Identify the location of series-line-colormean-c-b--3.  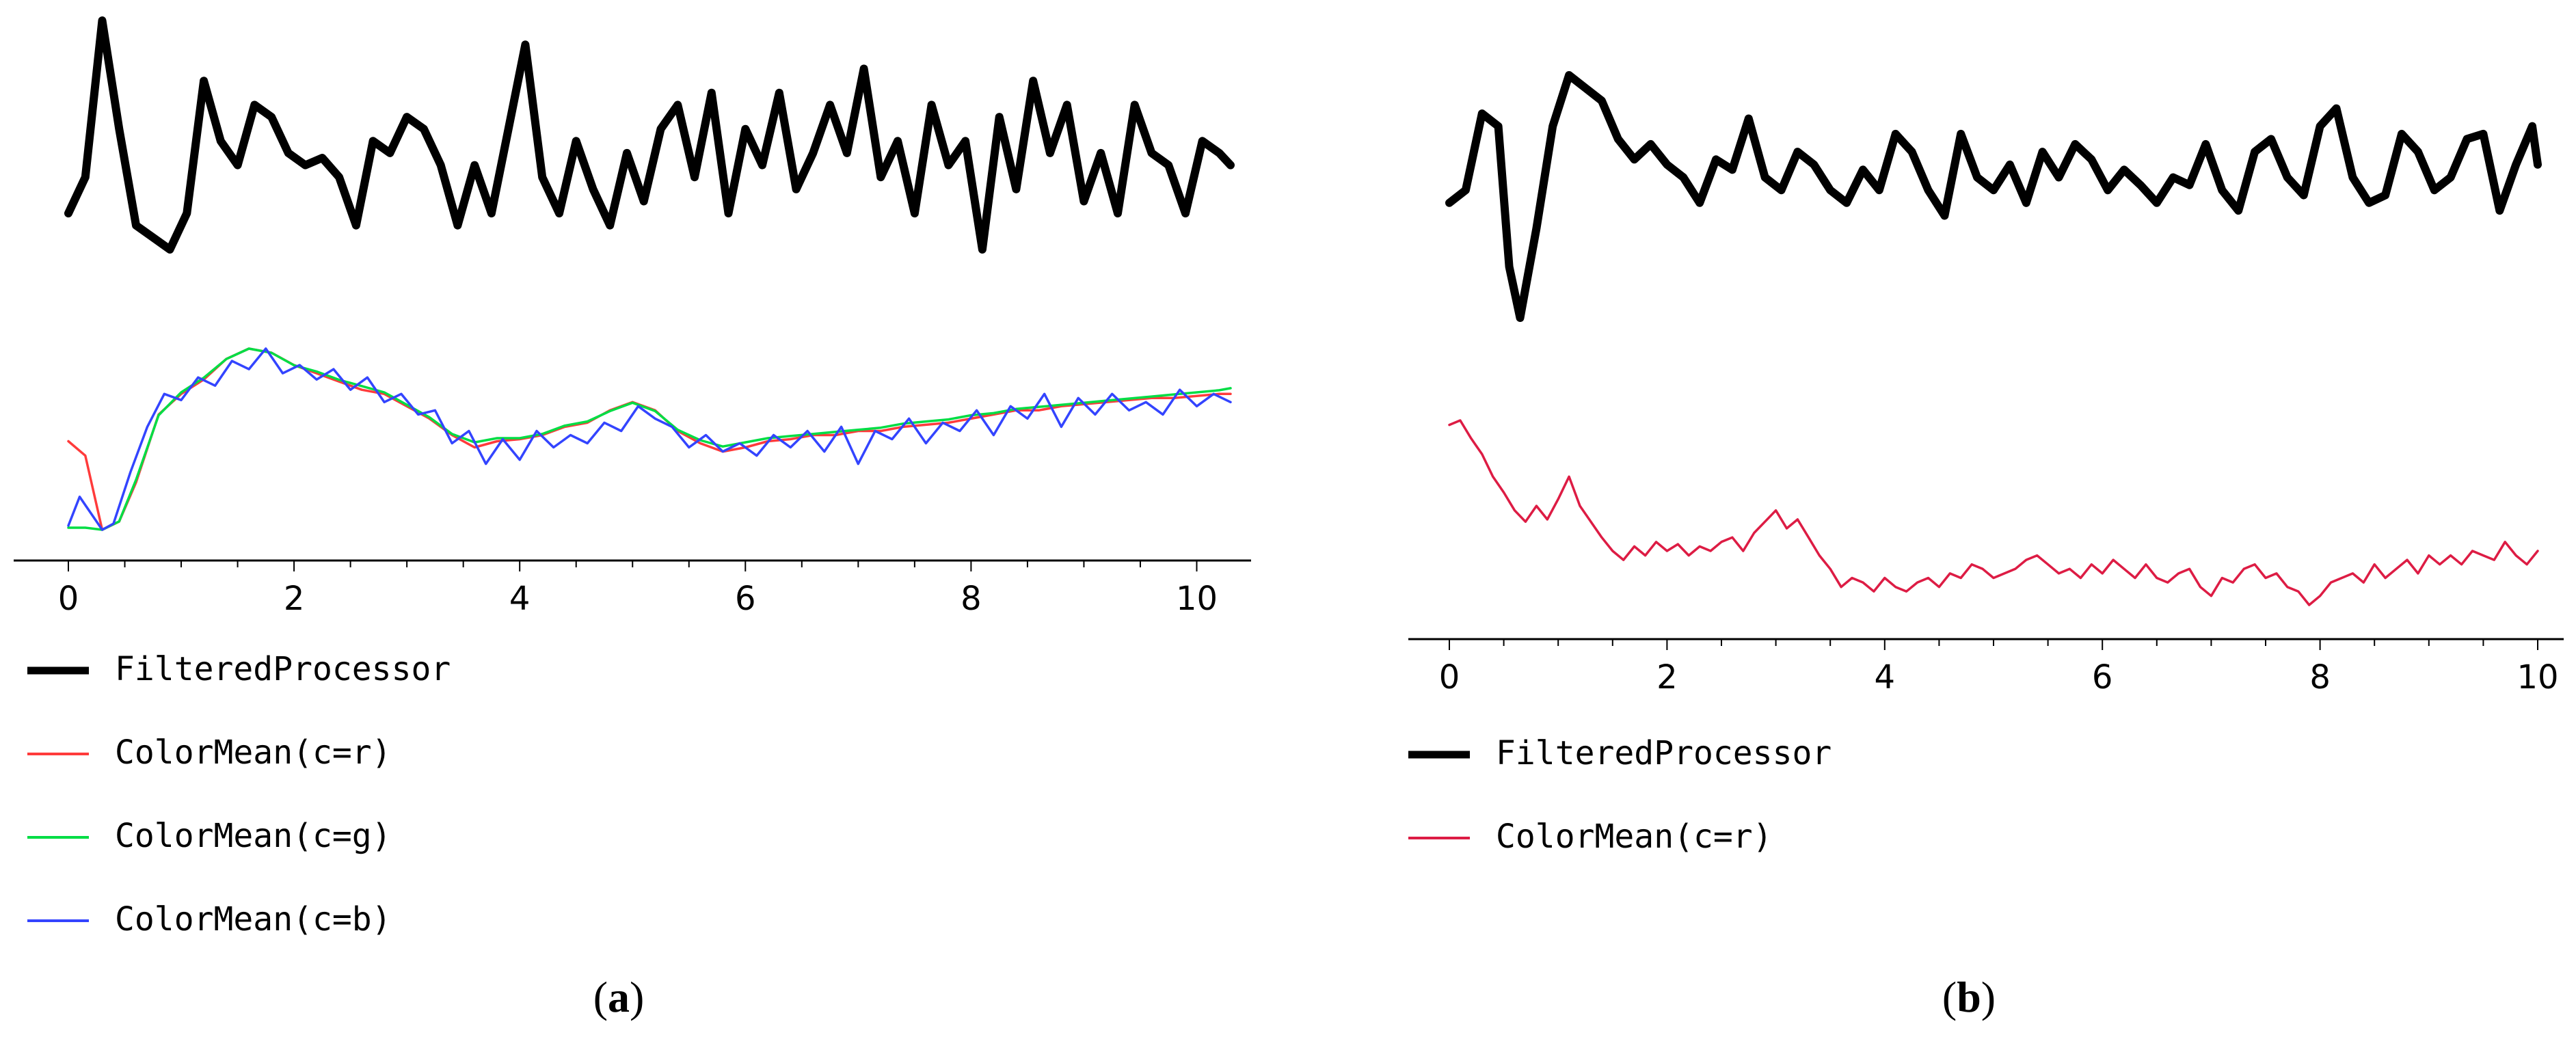
(649, 439).